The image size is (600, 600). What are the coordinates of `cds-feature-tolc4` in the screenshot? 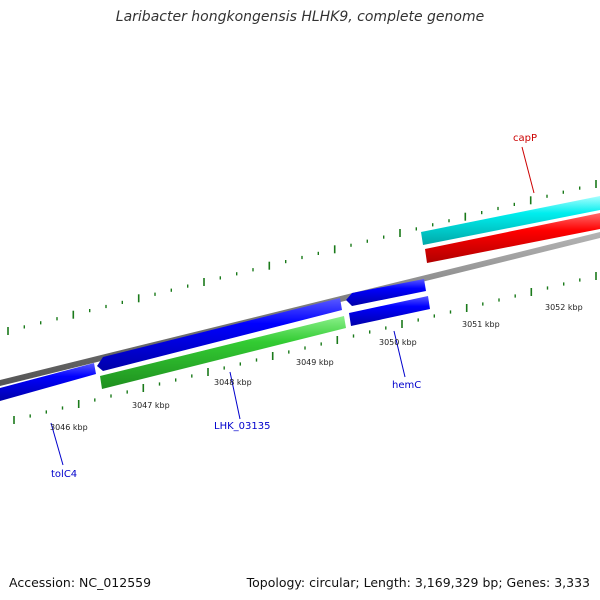 It's located at (48, 382).